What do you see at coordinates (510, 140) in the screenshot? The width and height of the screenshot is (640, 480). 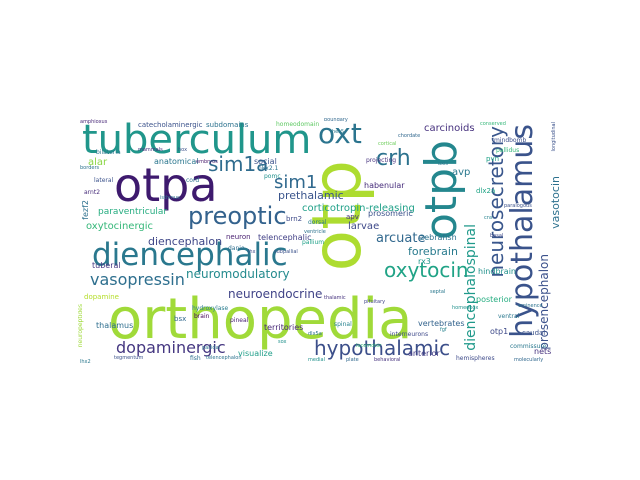 I see `word-mindbomb: mindbomb` at bounding box center [510, 140].